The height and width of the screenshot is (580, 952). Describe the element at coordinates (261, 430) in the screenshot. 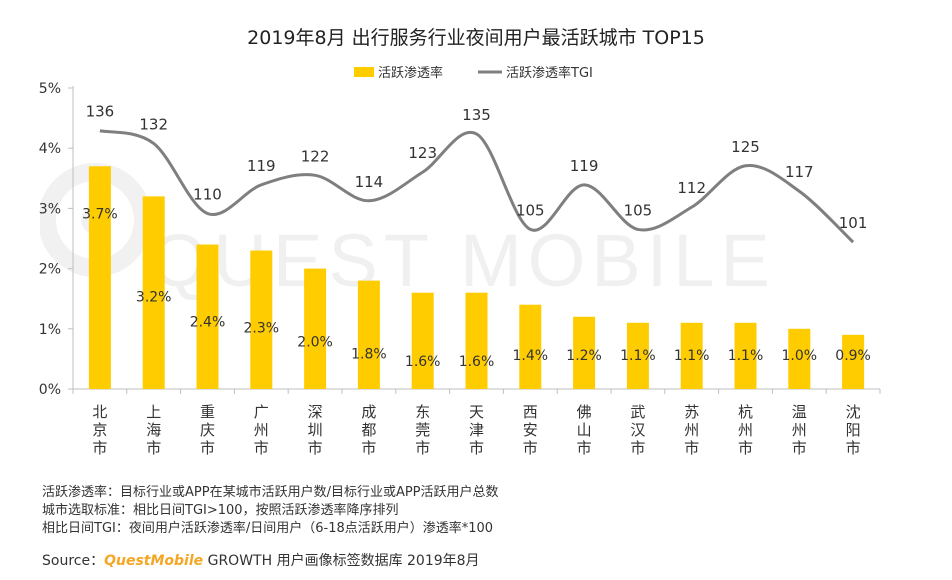

I see `x-tick-label: 广州市` at that location.